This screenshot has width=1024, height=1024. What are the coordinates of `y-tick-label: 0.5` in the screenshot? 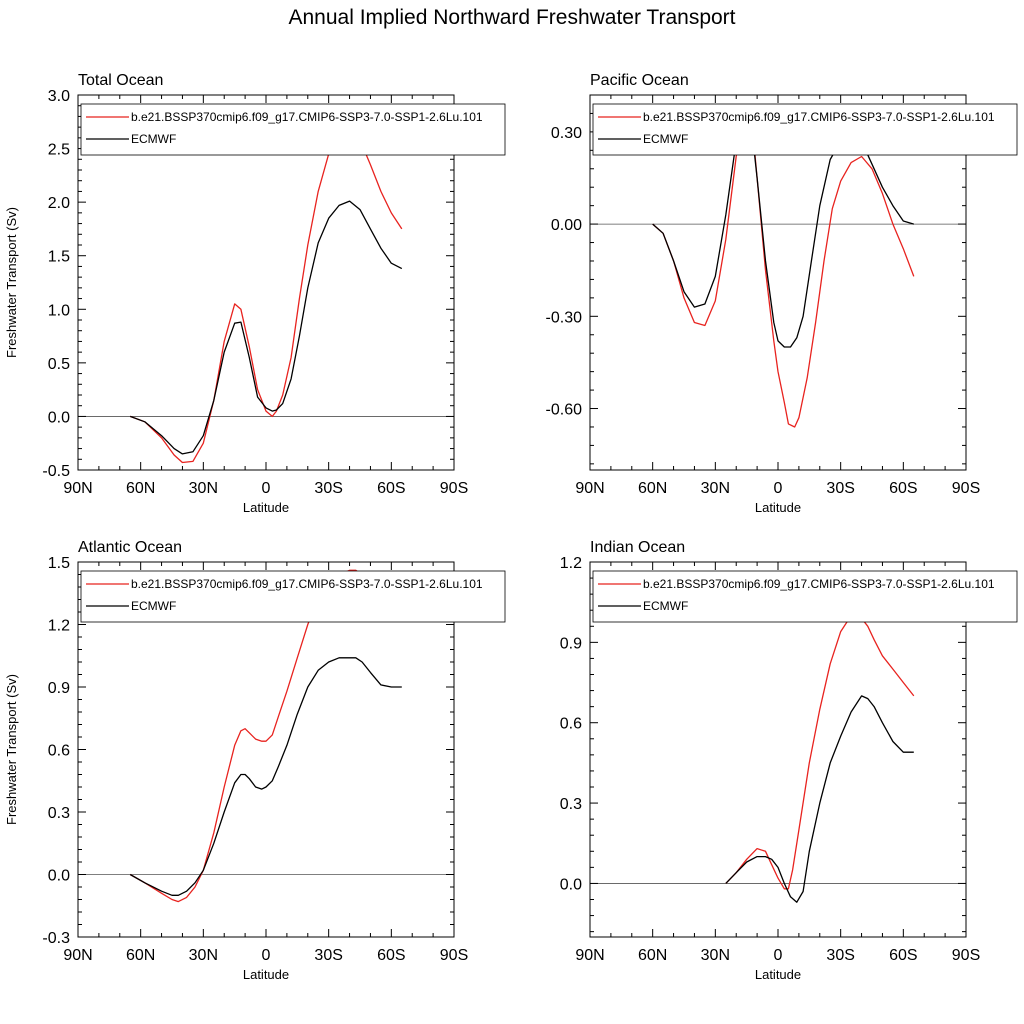 It's located at (59, 364).